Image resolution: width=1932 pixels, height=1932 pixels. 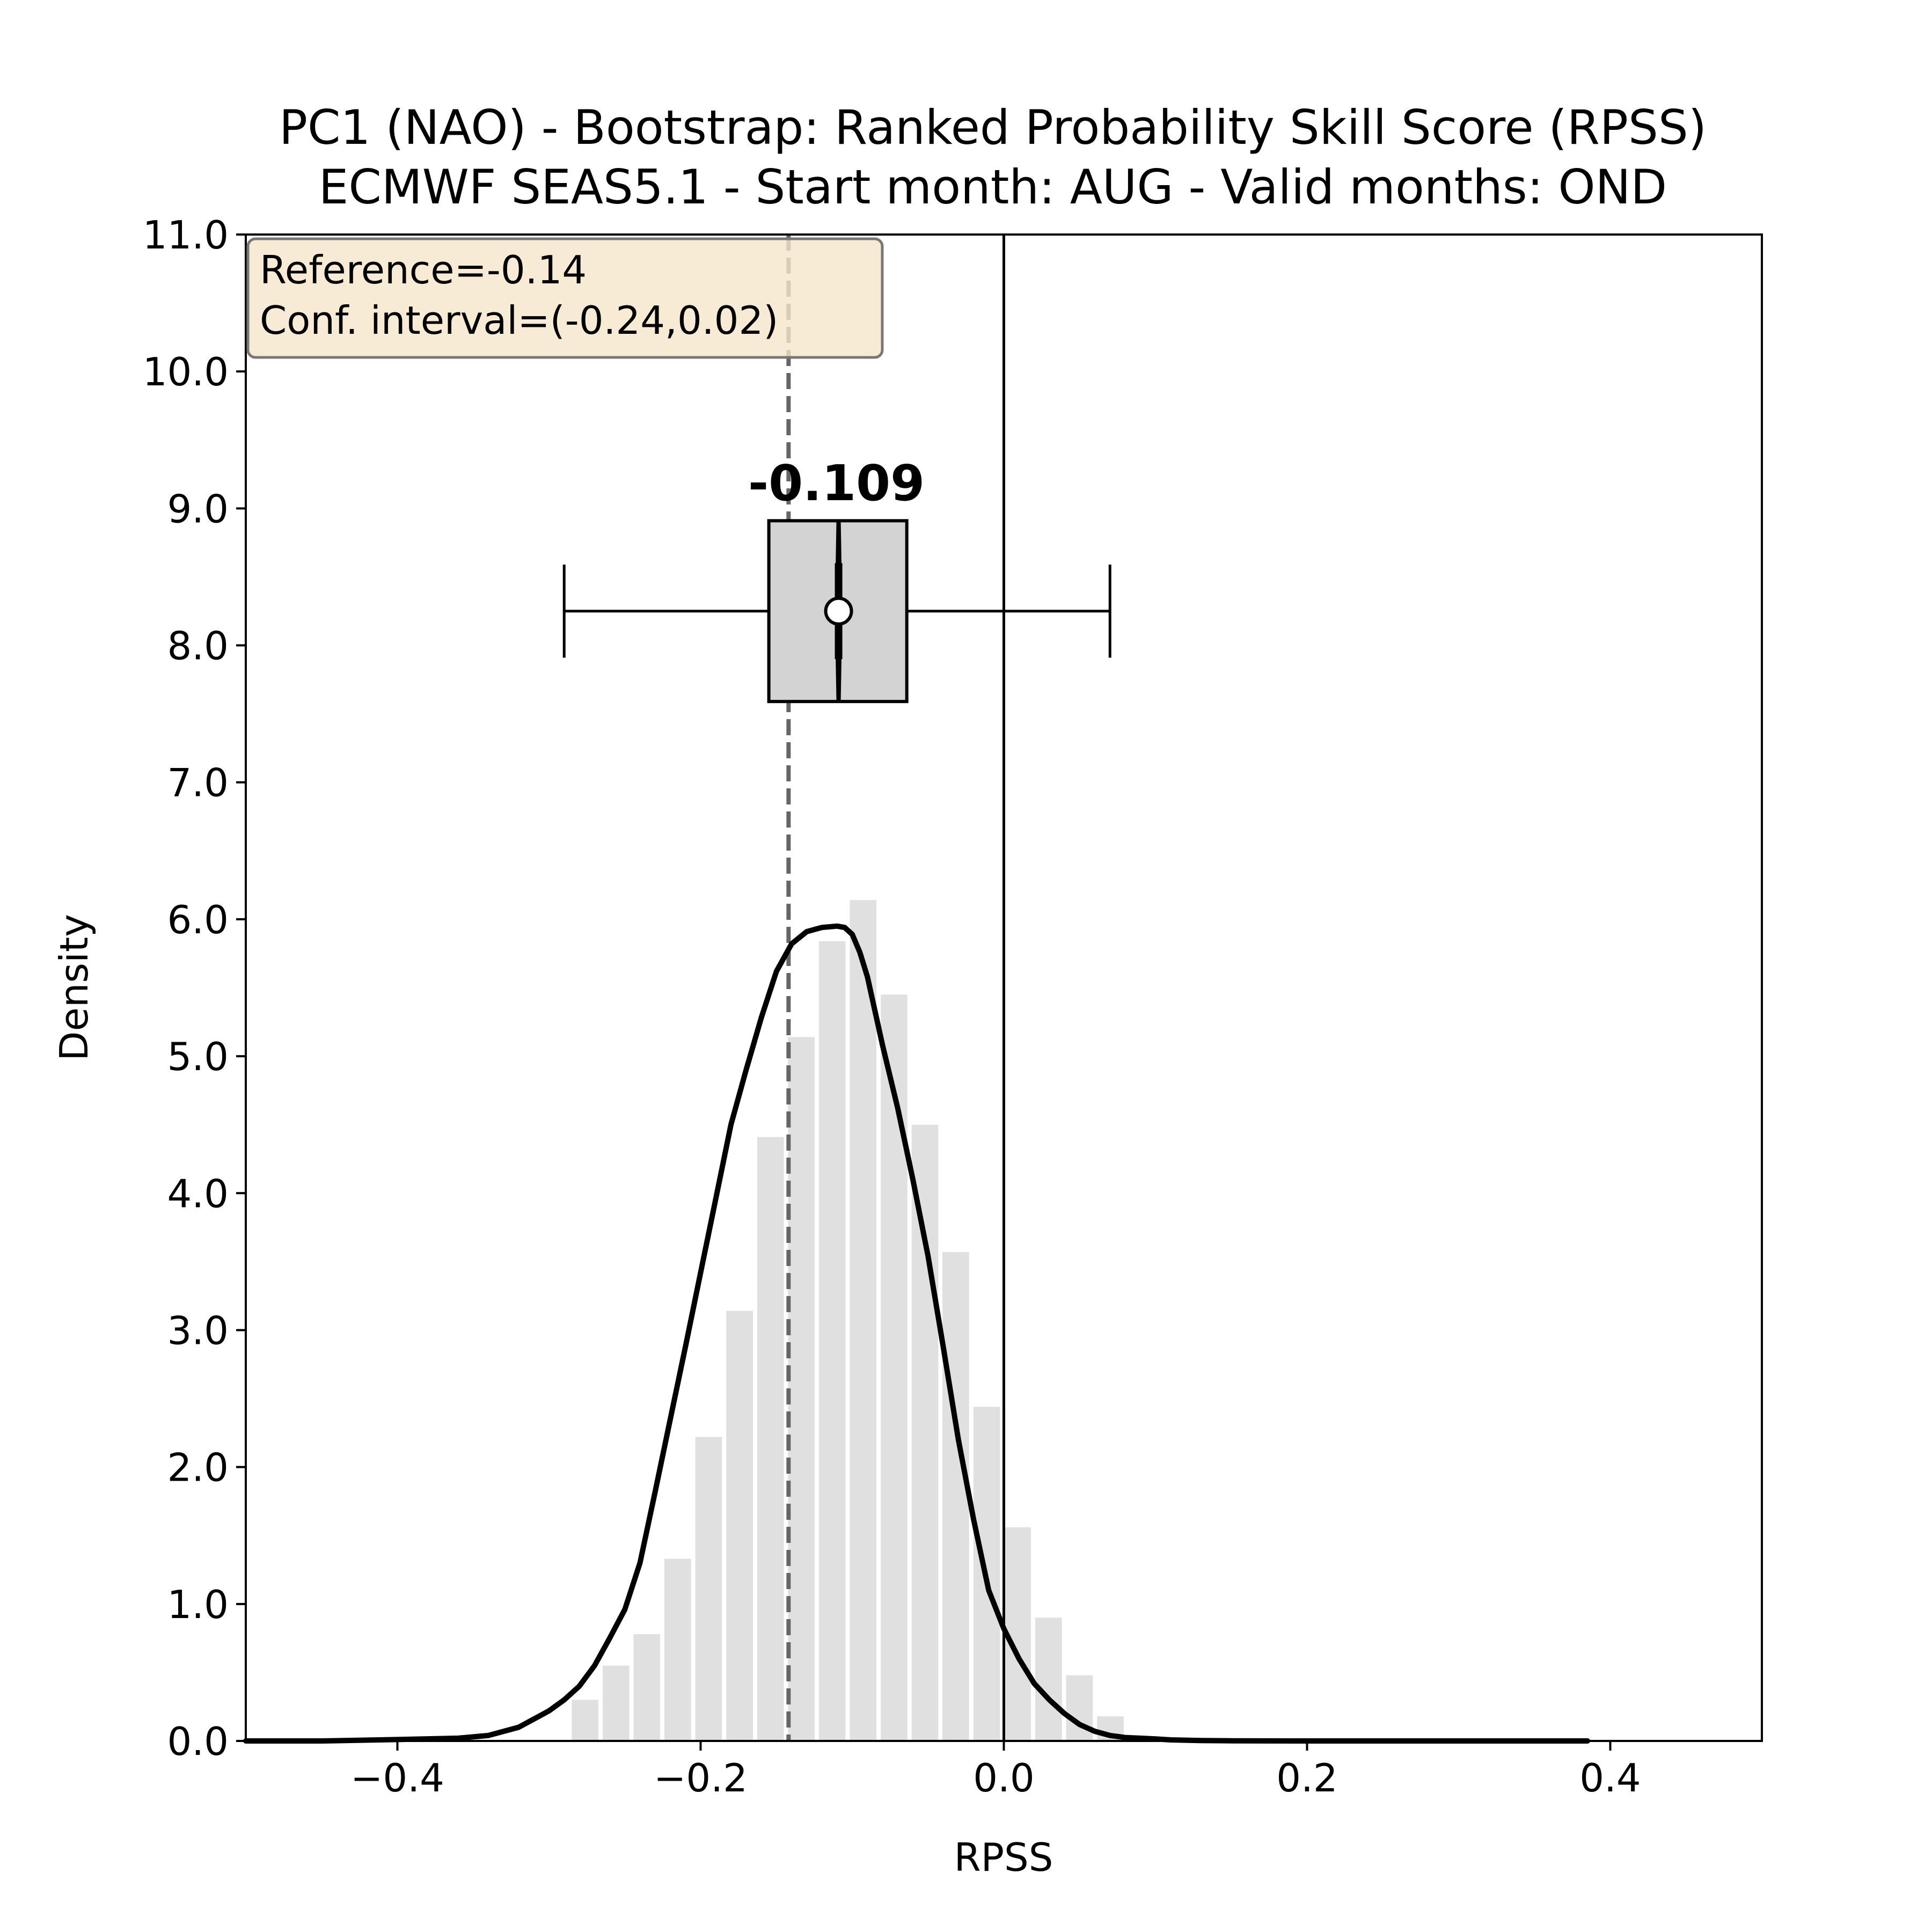 What do you see at coordinates (198, 646) in the screenshot?
I see `y-tick-label: 8.0` at bounding box center [198, 646].